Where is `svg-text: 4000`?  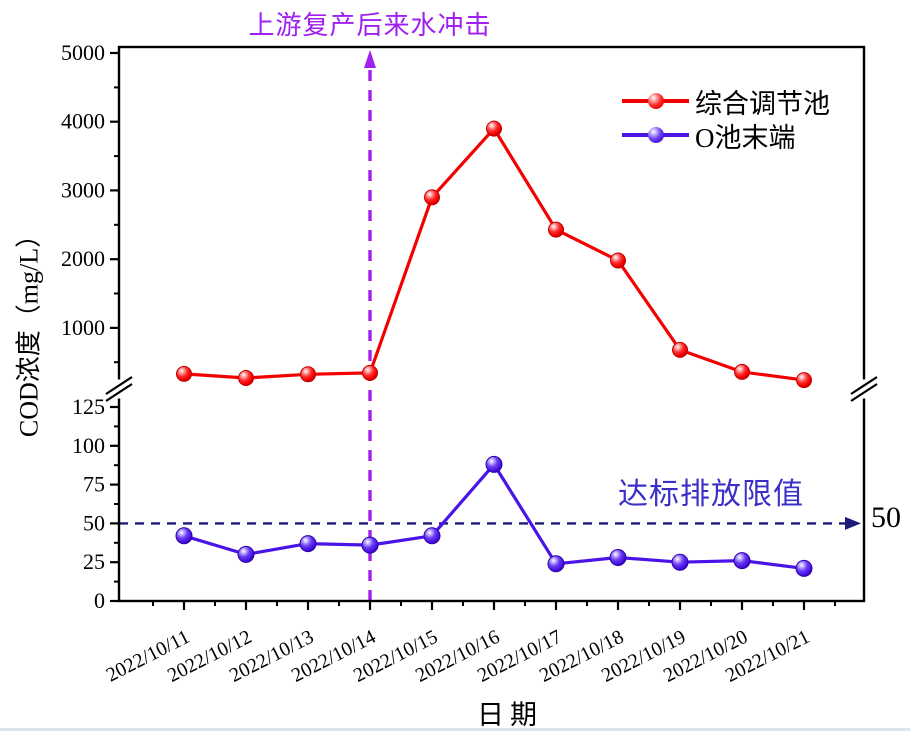 svg-text: 4000 is located at coordinates (83, 121).